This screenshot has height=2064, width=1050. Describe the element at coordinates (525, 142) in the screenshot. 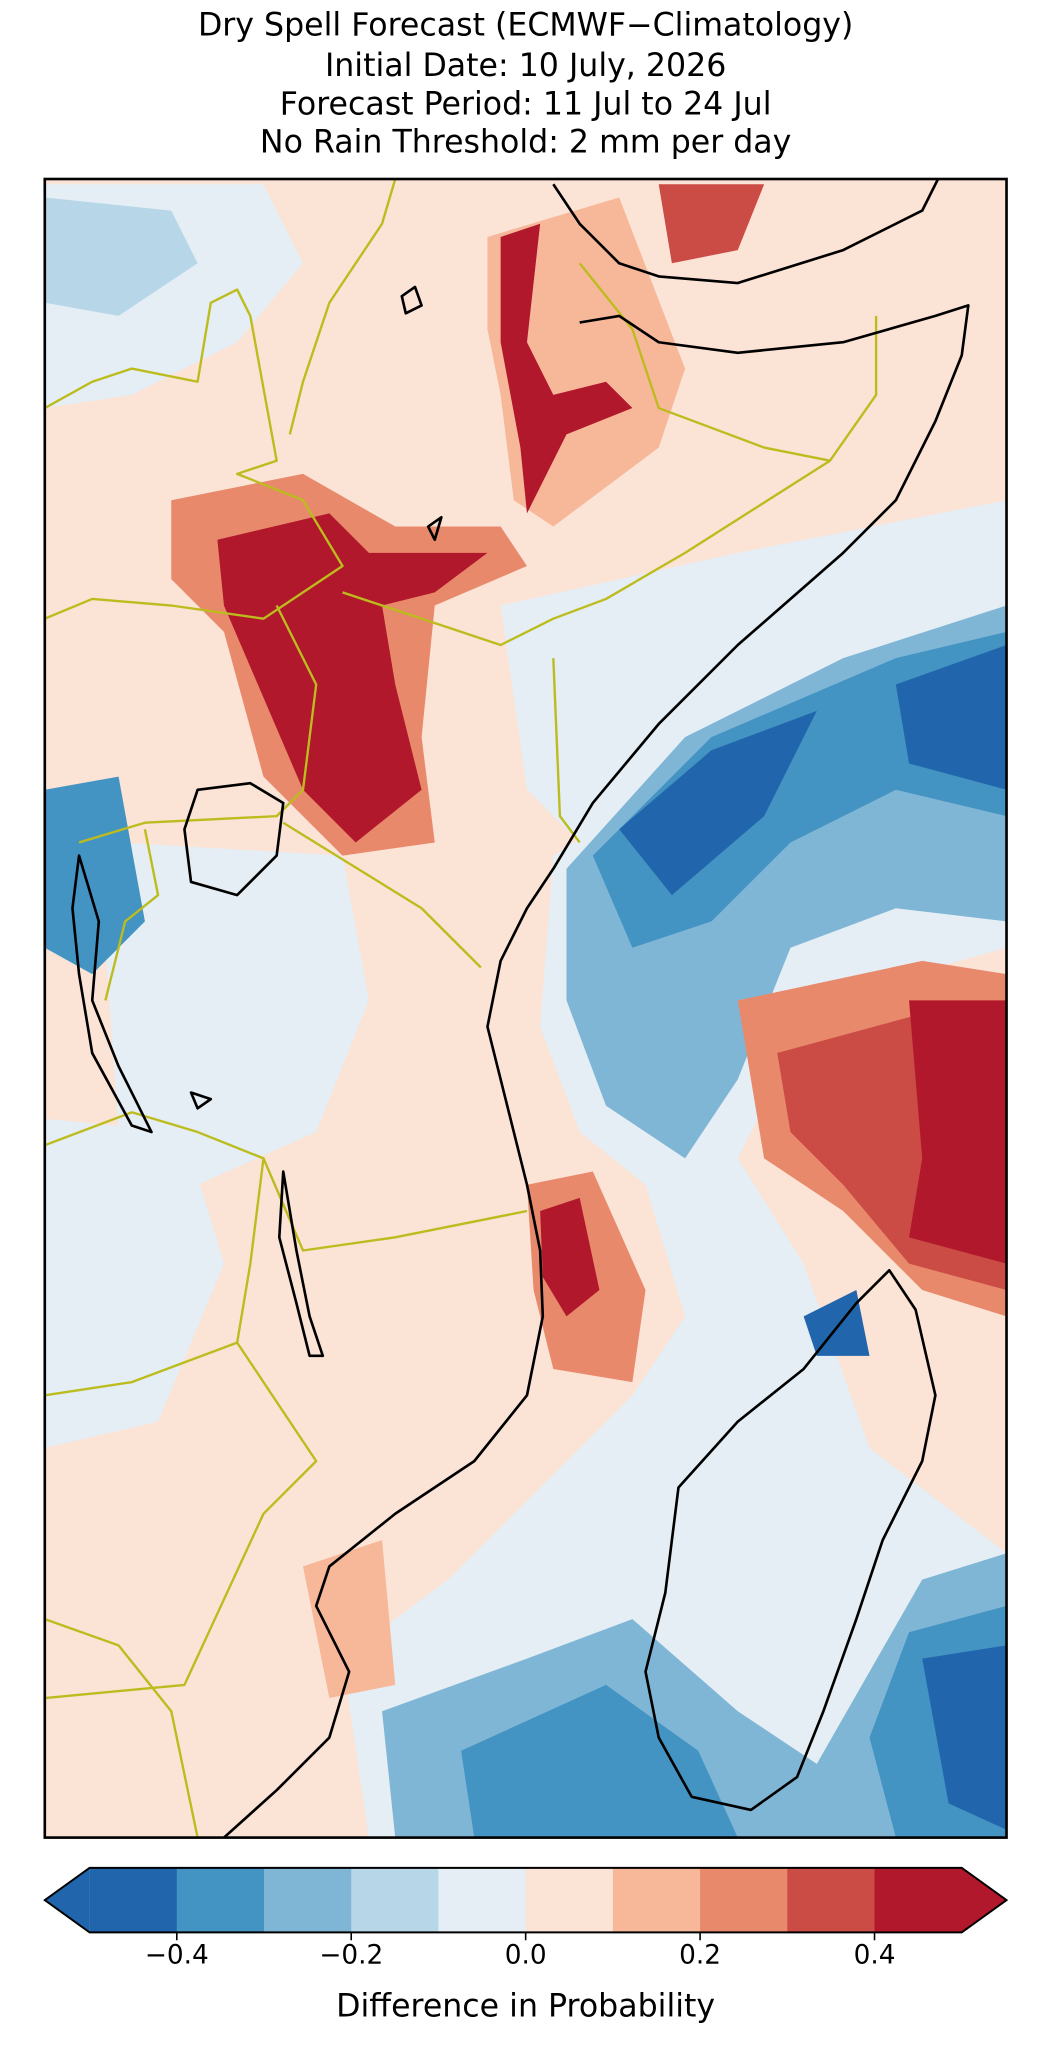

I see `title-line: No Rain Threshold: 2 mm per day` at that location.